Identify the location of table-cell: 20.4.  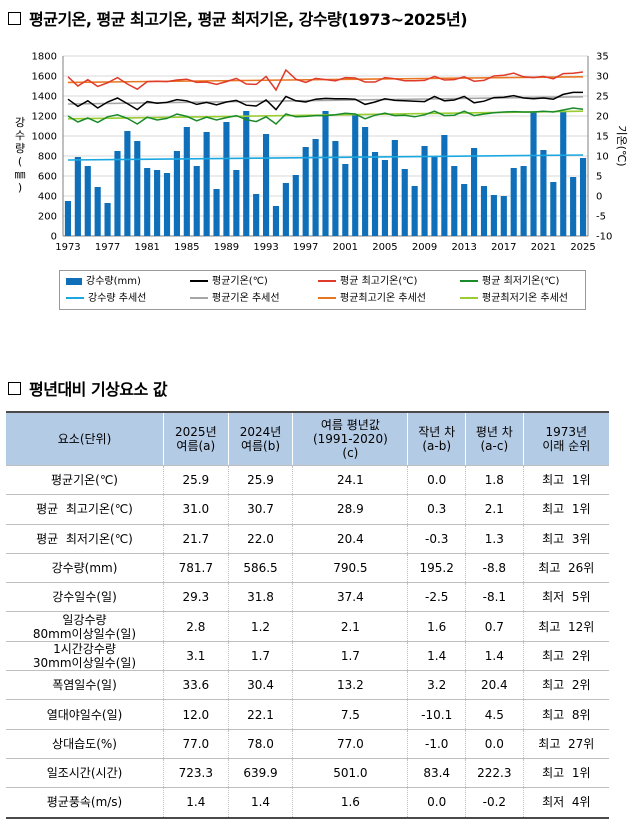
(494, 685).